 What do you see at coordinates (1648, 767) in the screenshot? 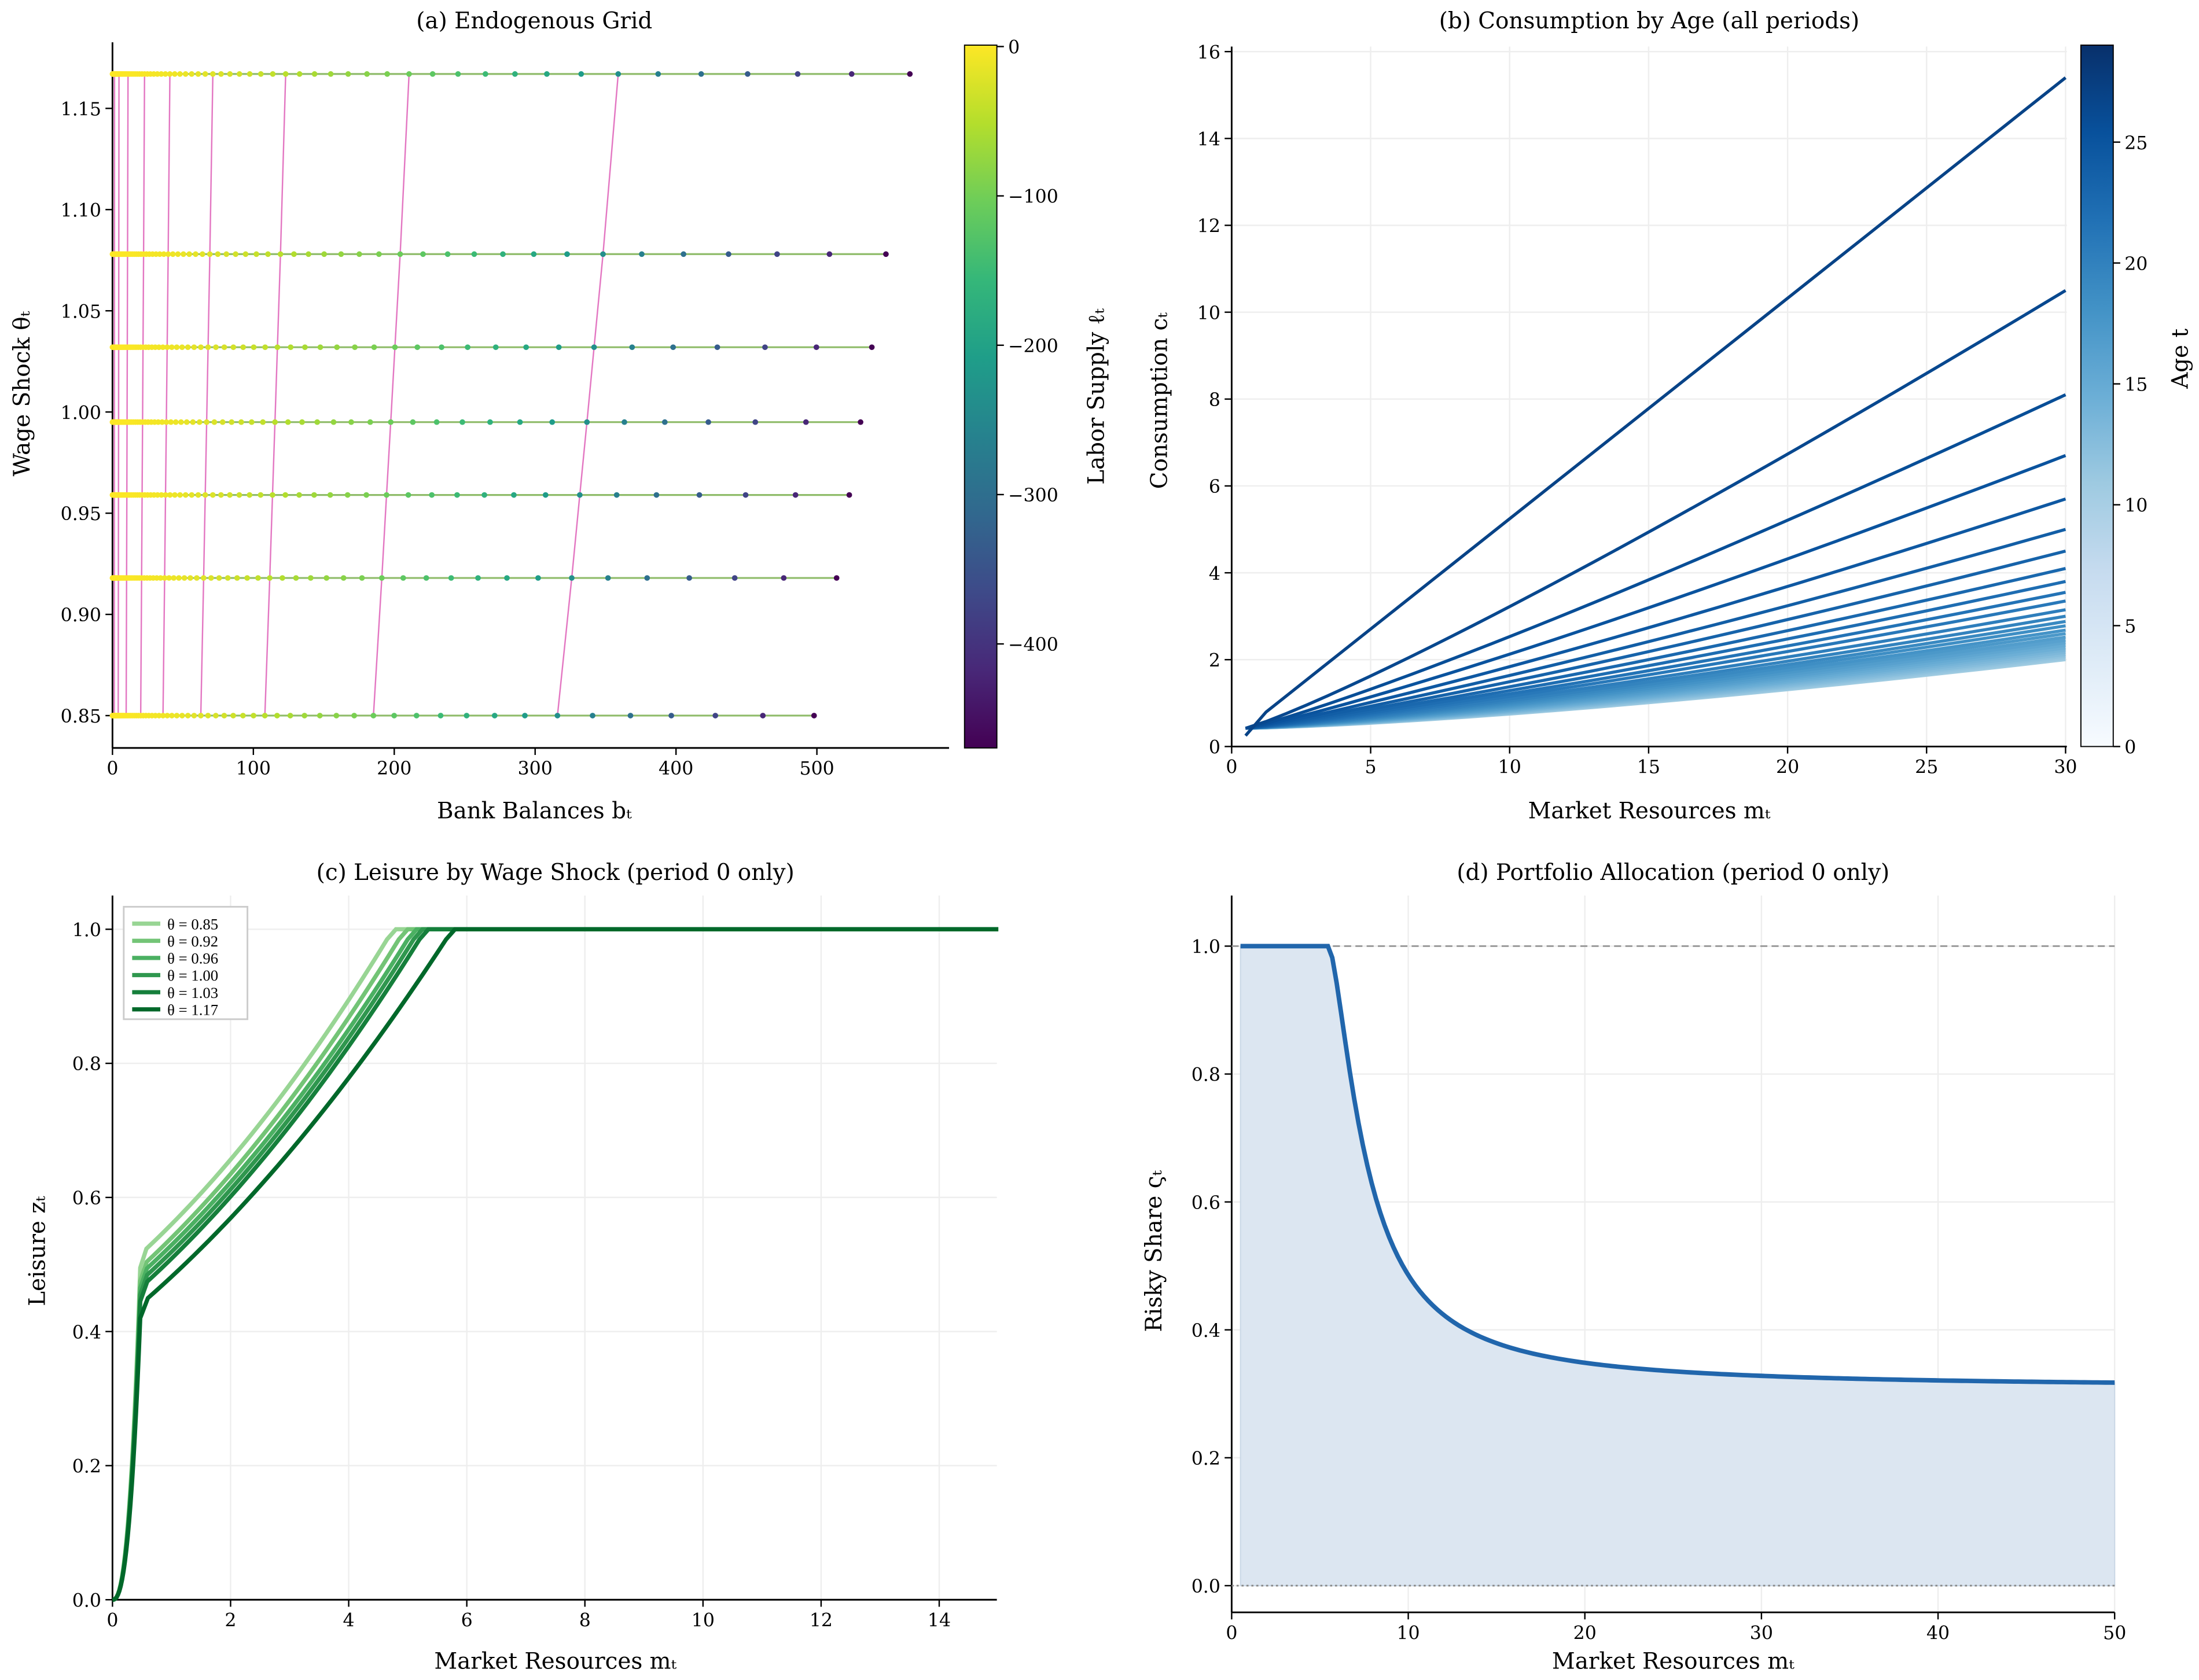
I see `panel-b-x-tick-label: 15` at bounding box center [1648, 767].